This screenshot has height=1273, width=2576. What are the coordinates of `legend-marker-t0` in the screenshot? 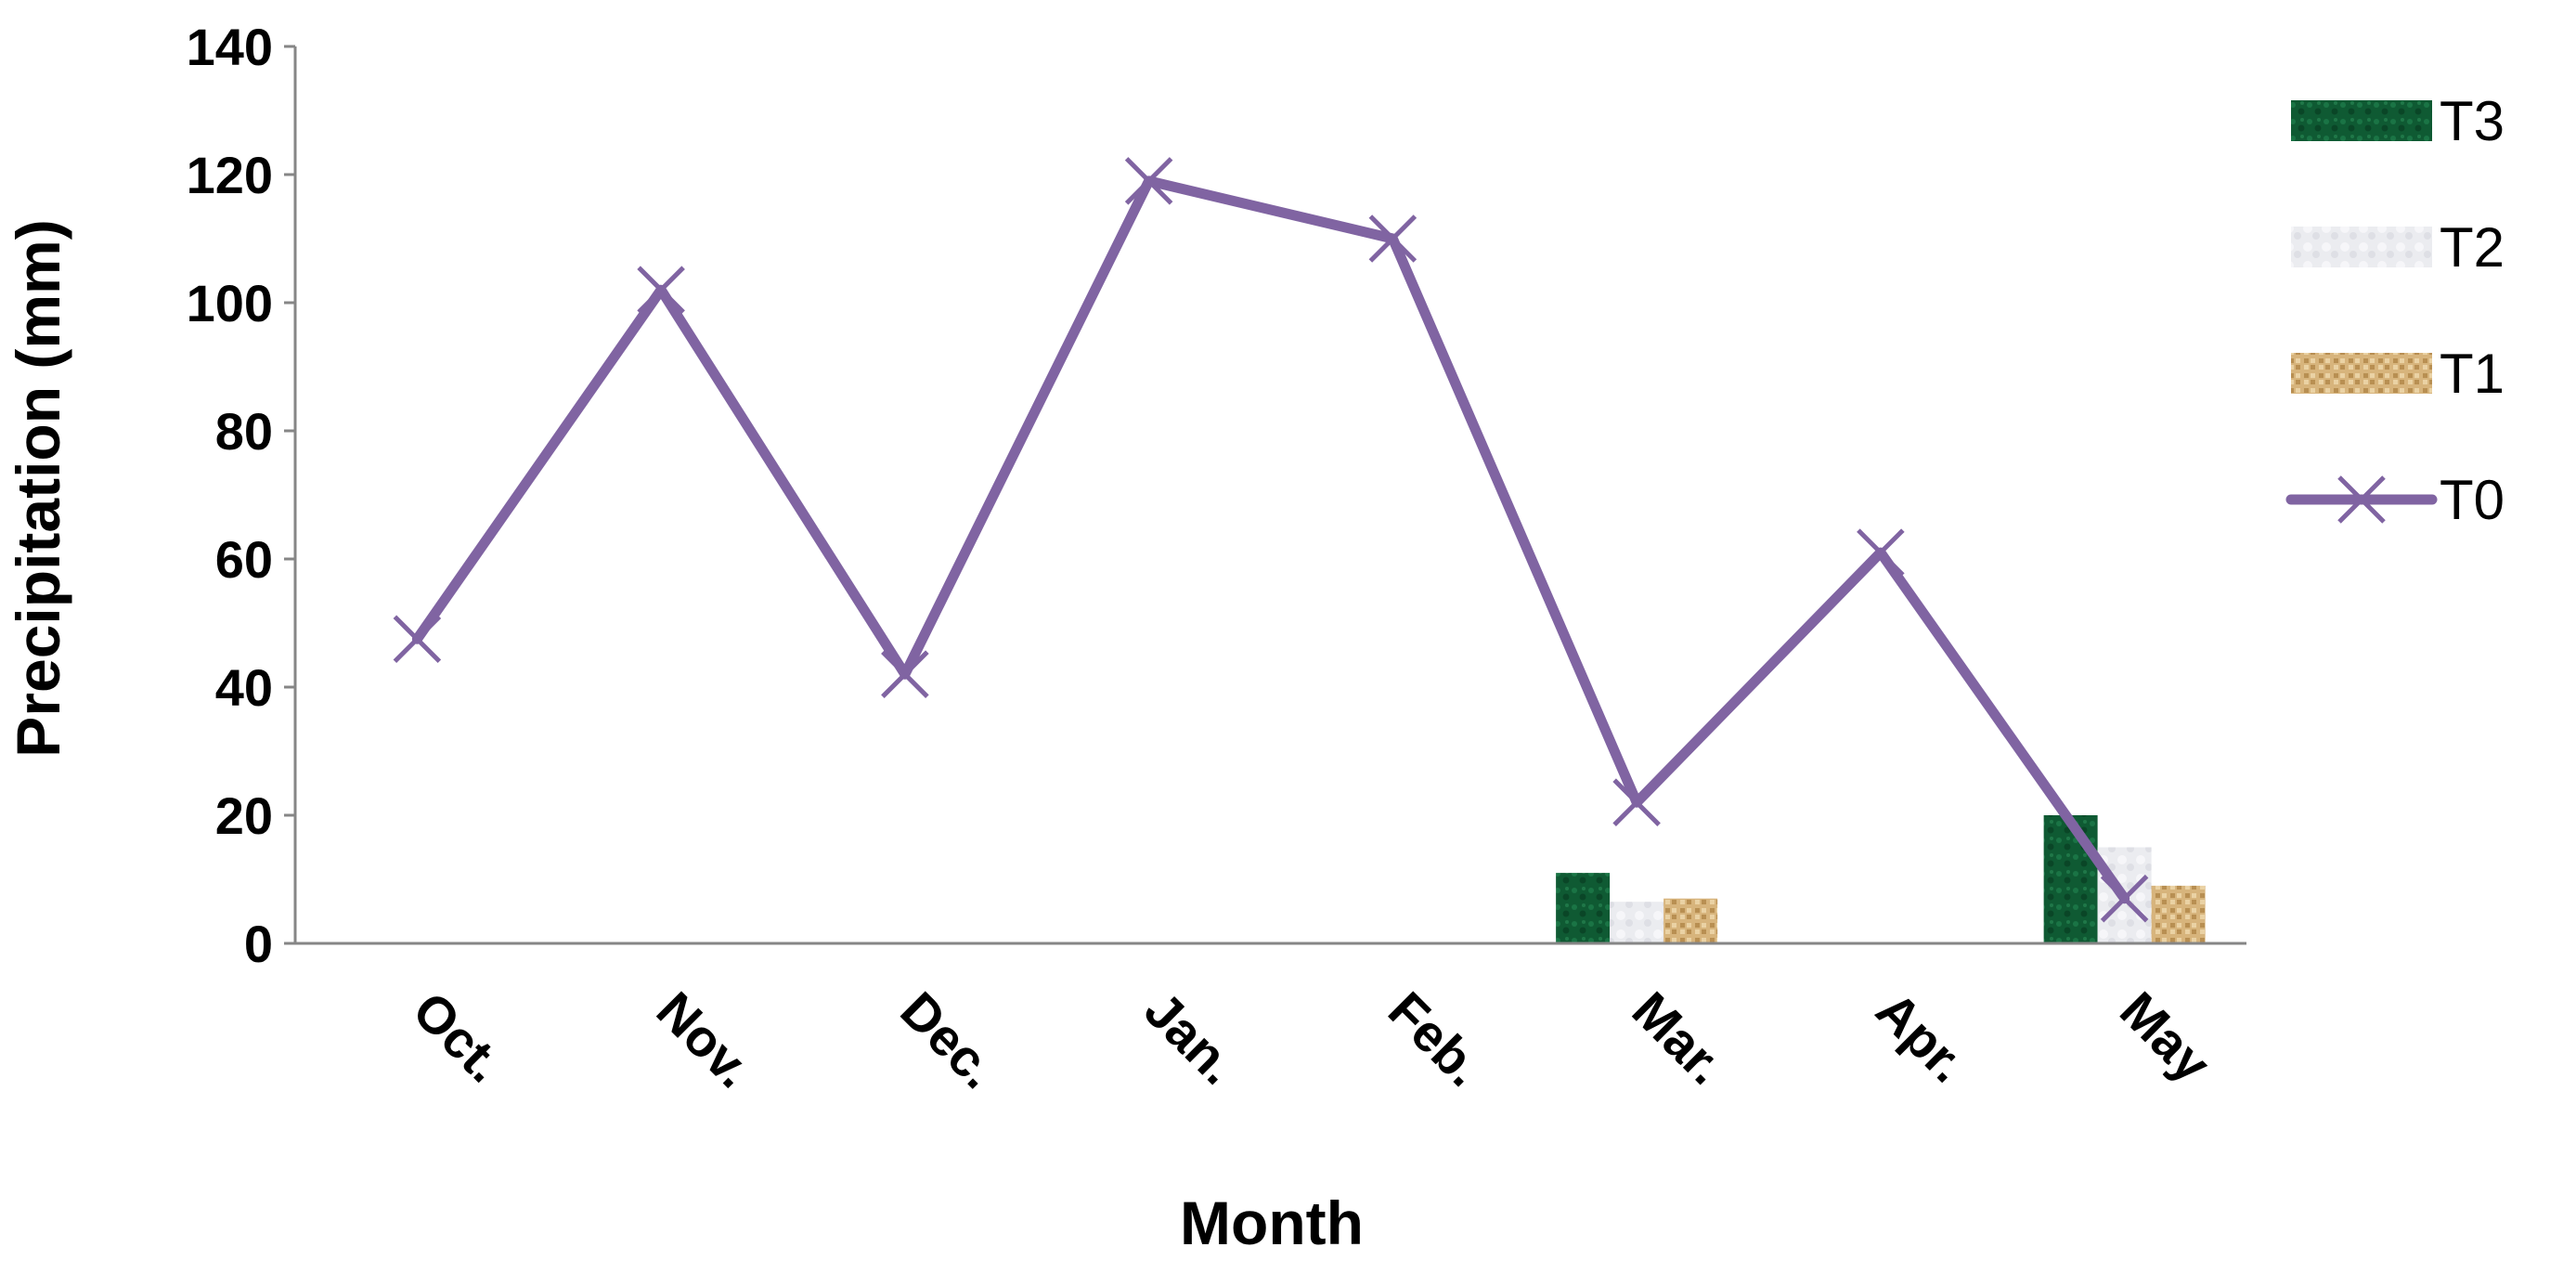 It's located at (2361, 500).